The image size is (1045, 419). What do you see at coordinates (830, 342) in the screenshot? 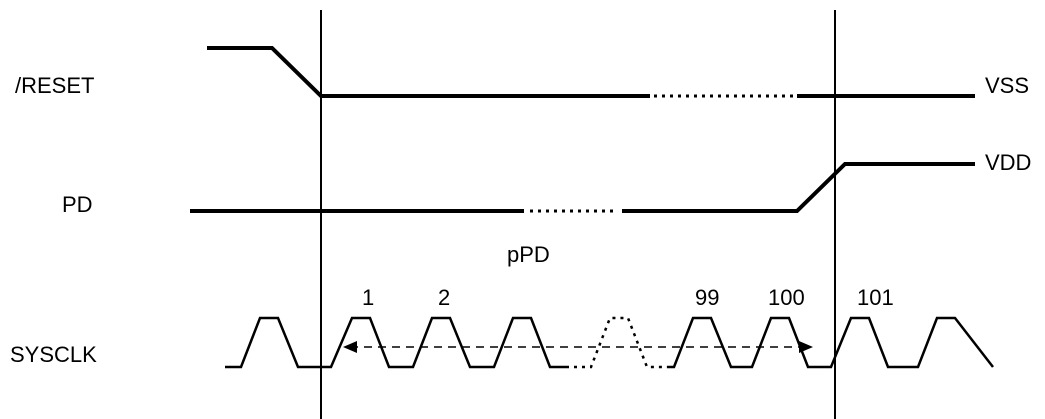
I see `sysclk-trace-solid-right` at bounding box center [830, 342].